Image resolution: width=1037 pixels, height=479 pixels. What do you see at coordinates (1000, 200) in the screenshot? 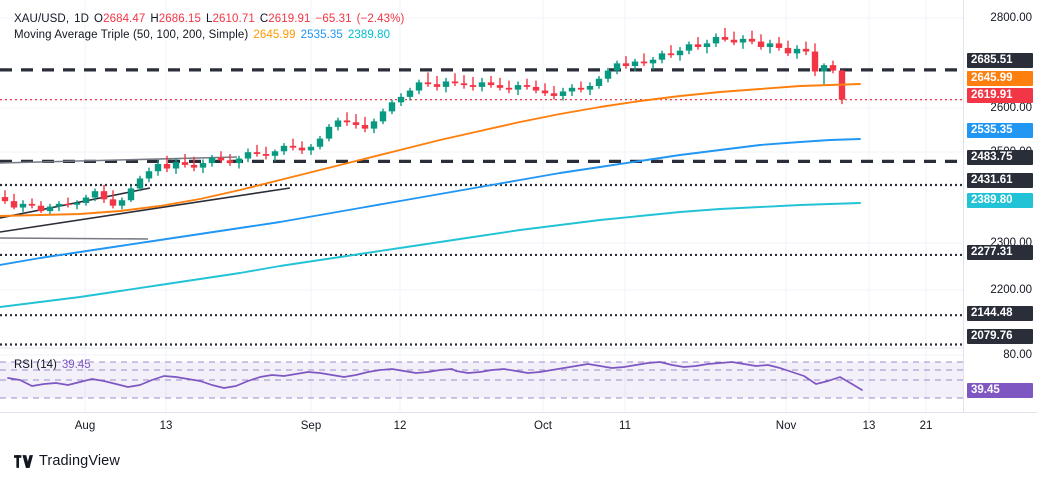
I see `price-level-badge: 2389.80` at bounding box center [1000, 200].